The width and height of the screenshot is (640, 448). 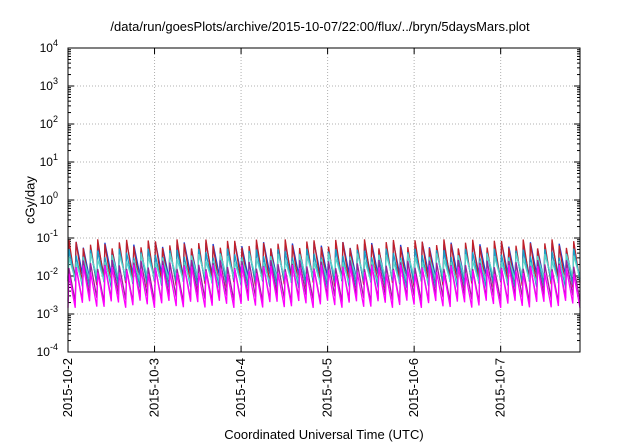 I want to click on x-tick-label: 2015-10-3, so click(x=154, y=387).